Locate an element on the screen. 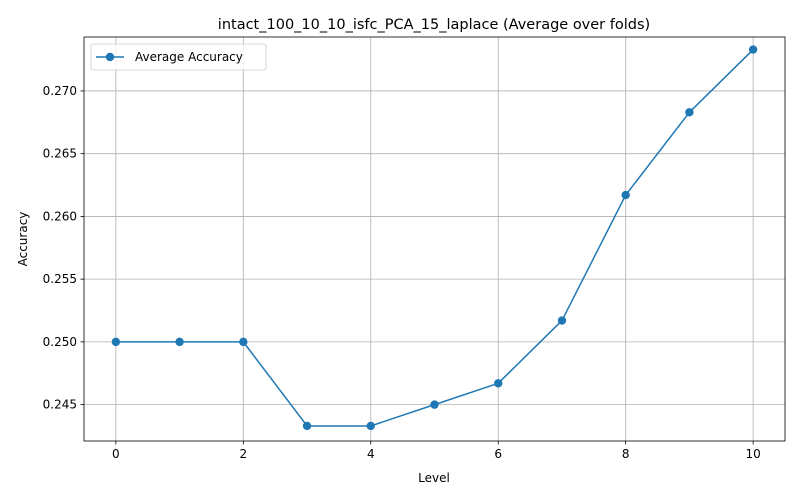 This screenshot has height=500, width=800. legend: Average Accuracy is located at coordinates (178, 57).